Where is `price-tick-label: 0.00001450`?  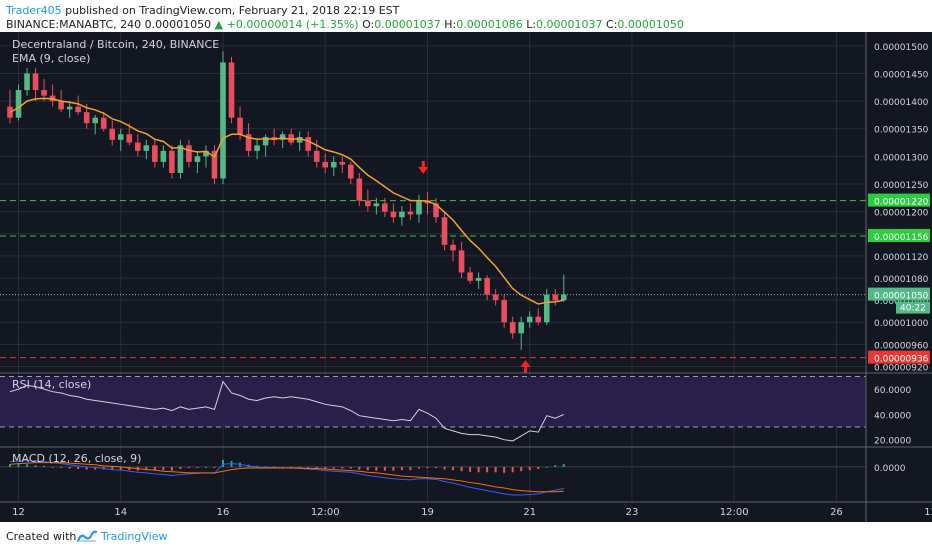 price-tick-label: 0.00001450 is located at coordinates (901, 75).